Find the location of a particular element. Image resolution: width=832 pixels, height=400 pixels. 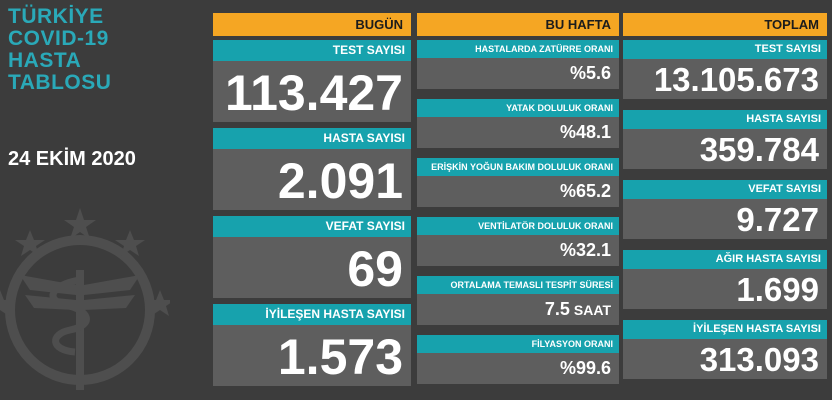

weekly-card-zaturre: HASTALARDA ZATÜRRE ORANI %5.6 is located at coordinates (518, 64).